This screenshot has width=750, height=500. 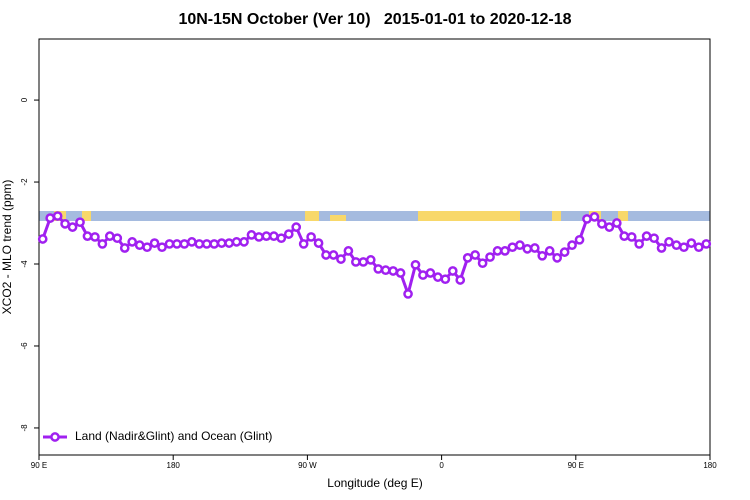 What do you see at coordinates (55, 437) in the screenshot?
I see `legend-marker` at bounding box center [55, 437].